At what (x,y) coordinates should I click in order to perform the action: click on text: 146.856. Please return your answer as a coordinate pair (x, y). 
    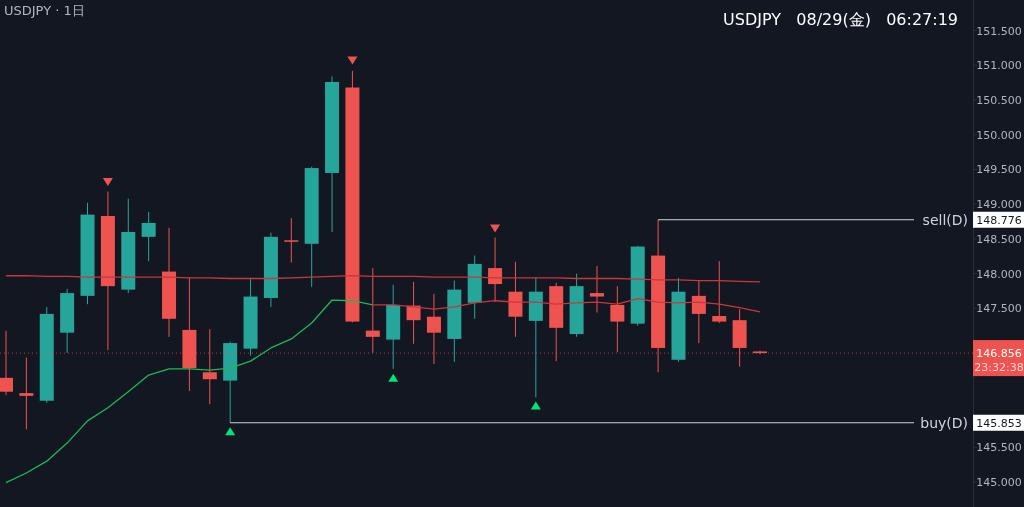
    Looking at the image, I should click on (999, 354).